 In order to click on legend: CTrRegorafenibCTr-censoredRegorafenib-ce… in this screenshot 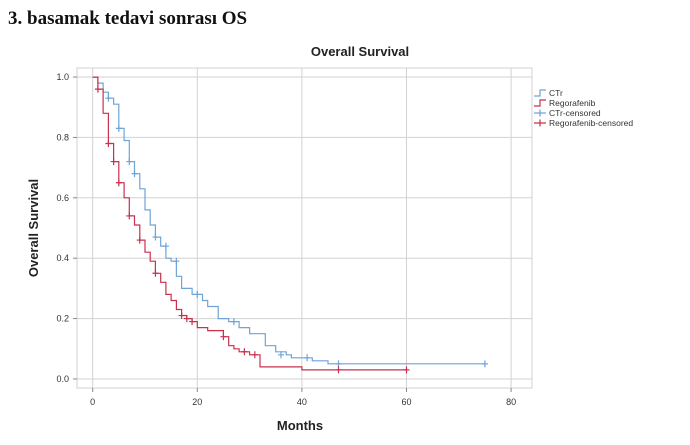, I will do `click(583, 108)`.